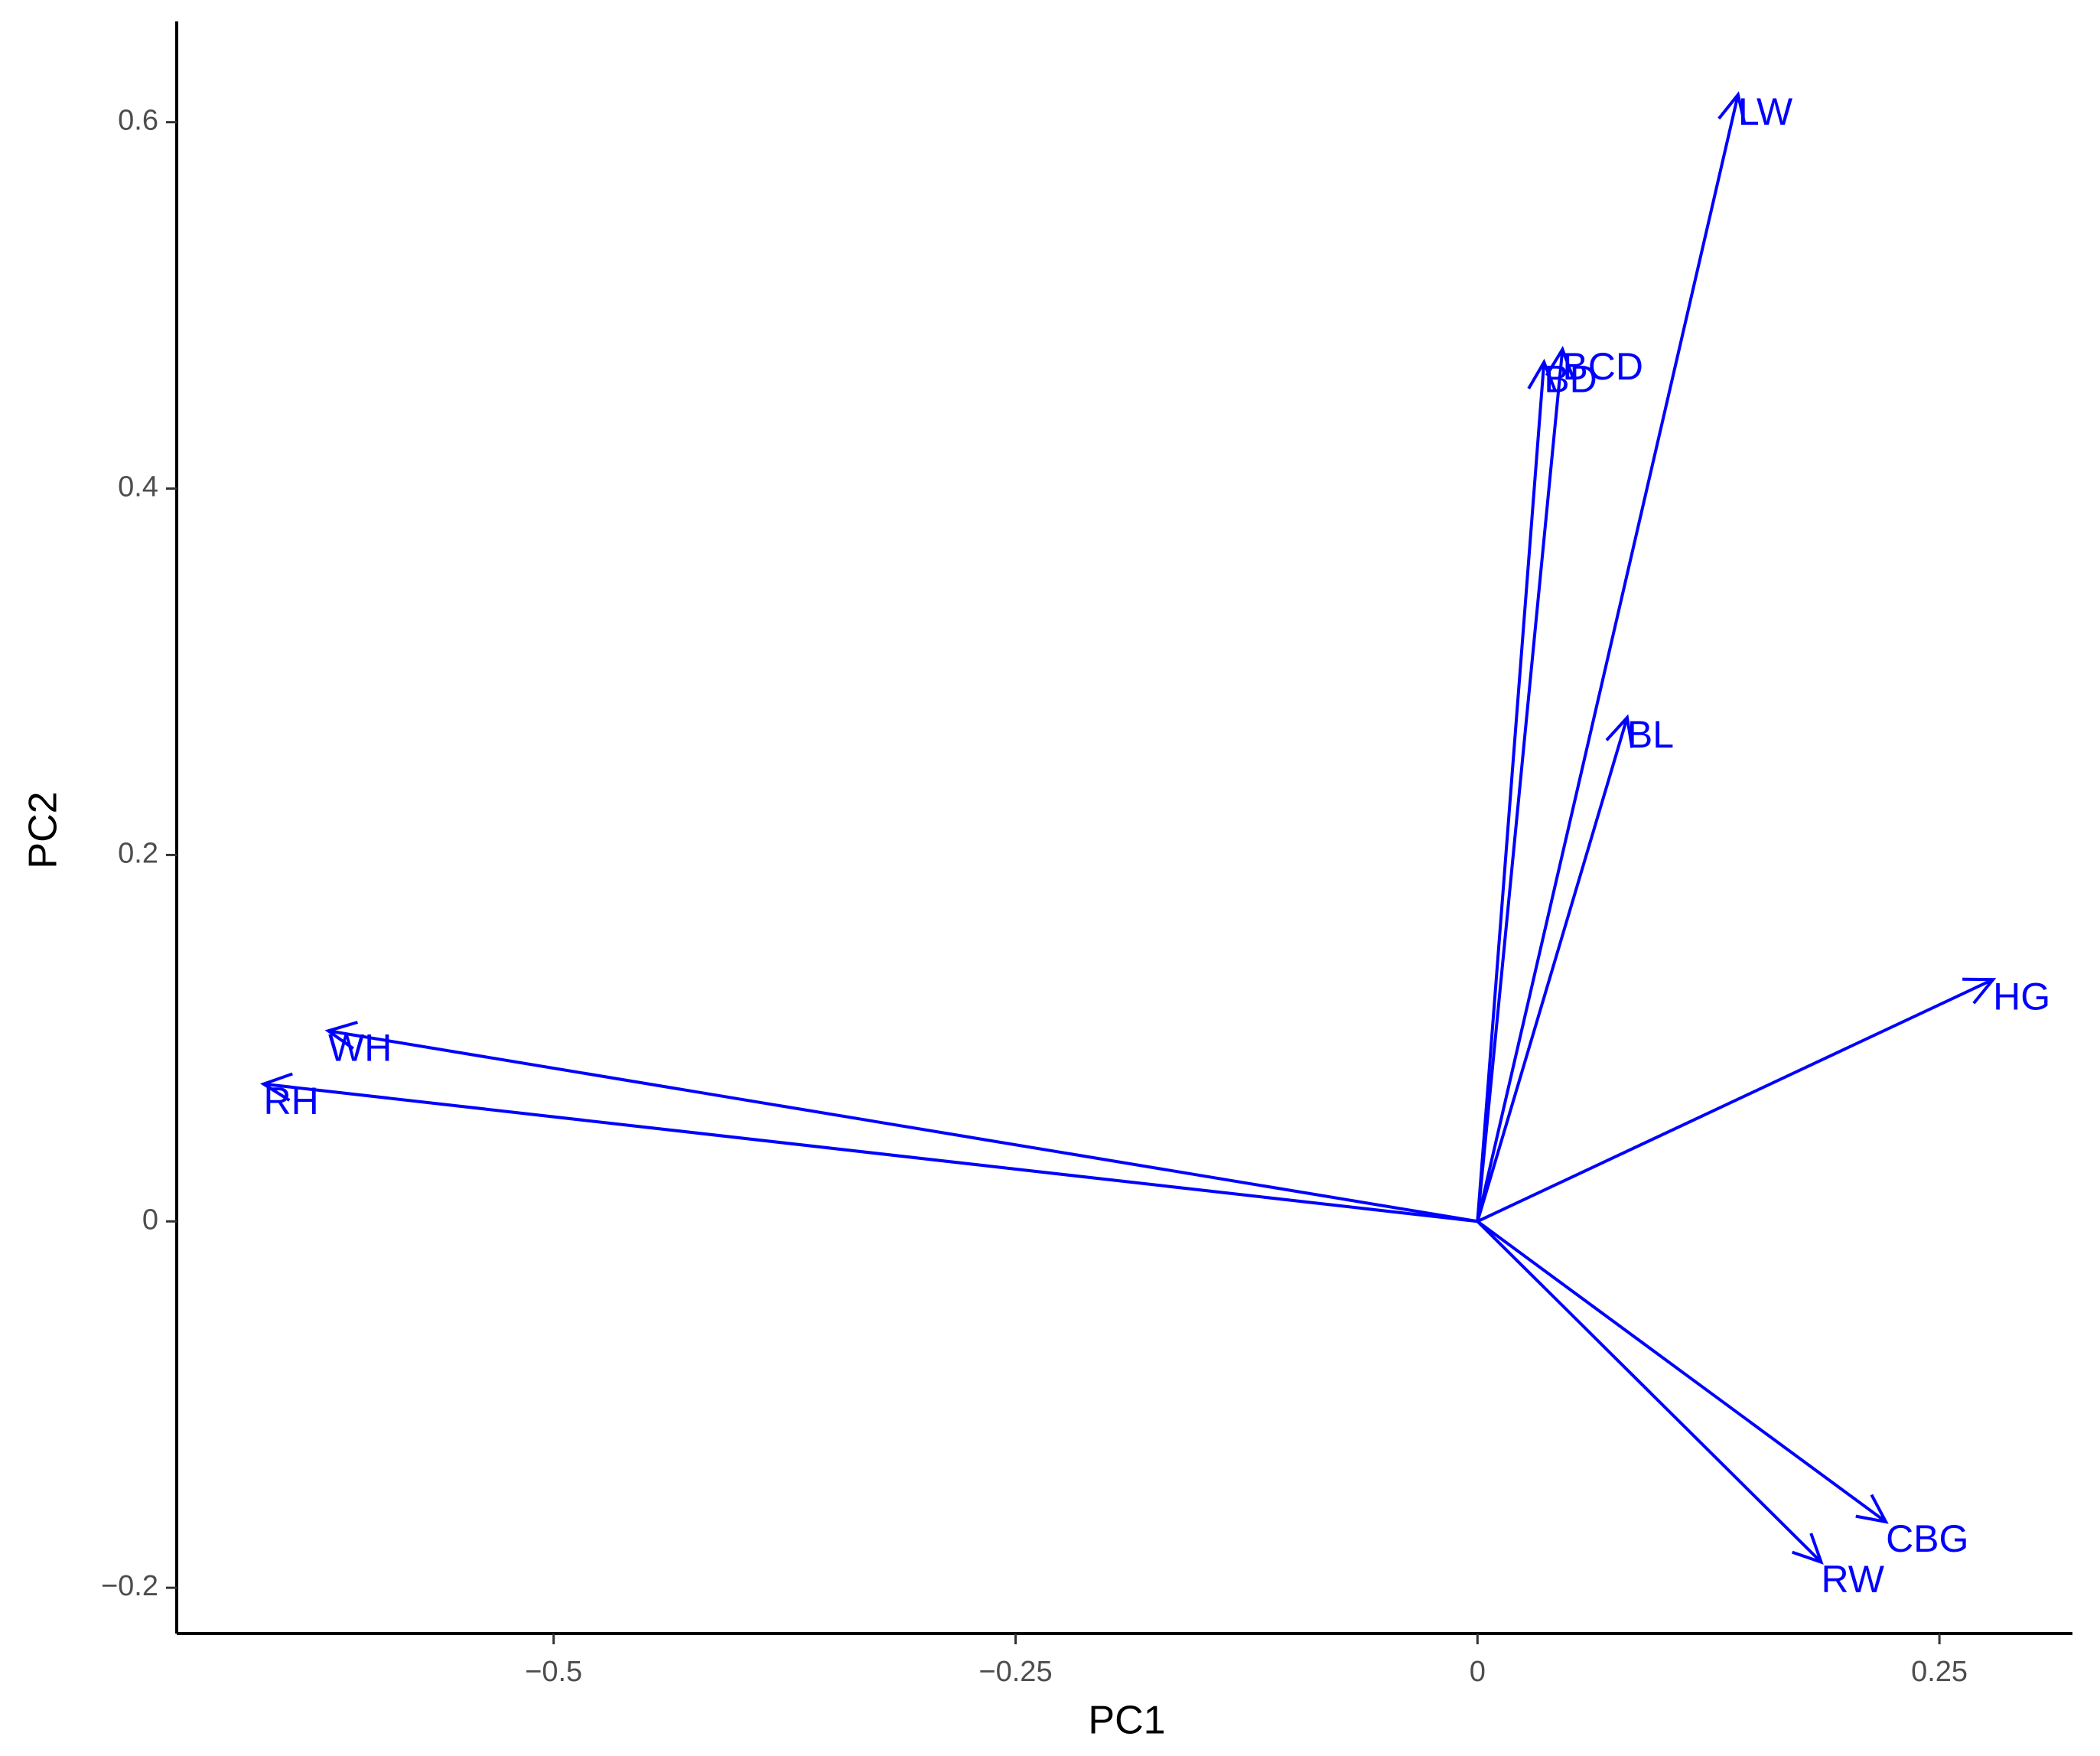 The height and width of the screenshot is (1756, 2100). What do you see at coordinates (1126, 1721) in the screenshot?
I see `x-axis-title: PC1` at bounding box center [1126, 1721].